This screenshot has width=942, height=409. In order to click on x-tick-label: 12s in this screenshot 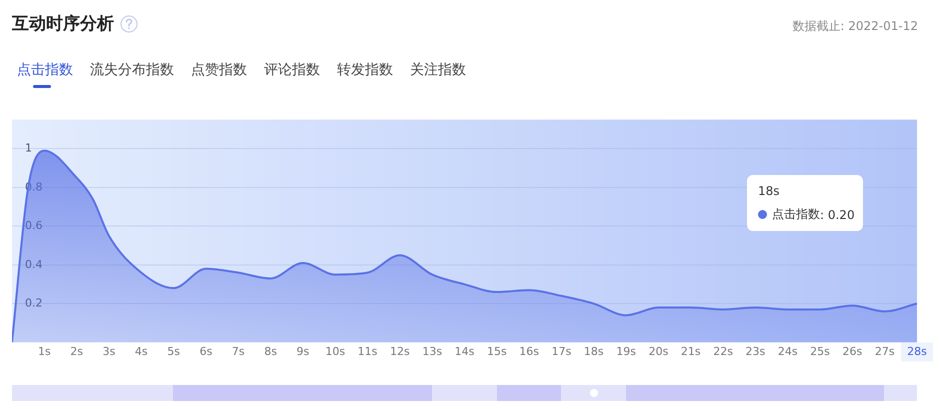, I will do `click(400, 351)`.